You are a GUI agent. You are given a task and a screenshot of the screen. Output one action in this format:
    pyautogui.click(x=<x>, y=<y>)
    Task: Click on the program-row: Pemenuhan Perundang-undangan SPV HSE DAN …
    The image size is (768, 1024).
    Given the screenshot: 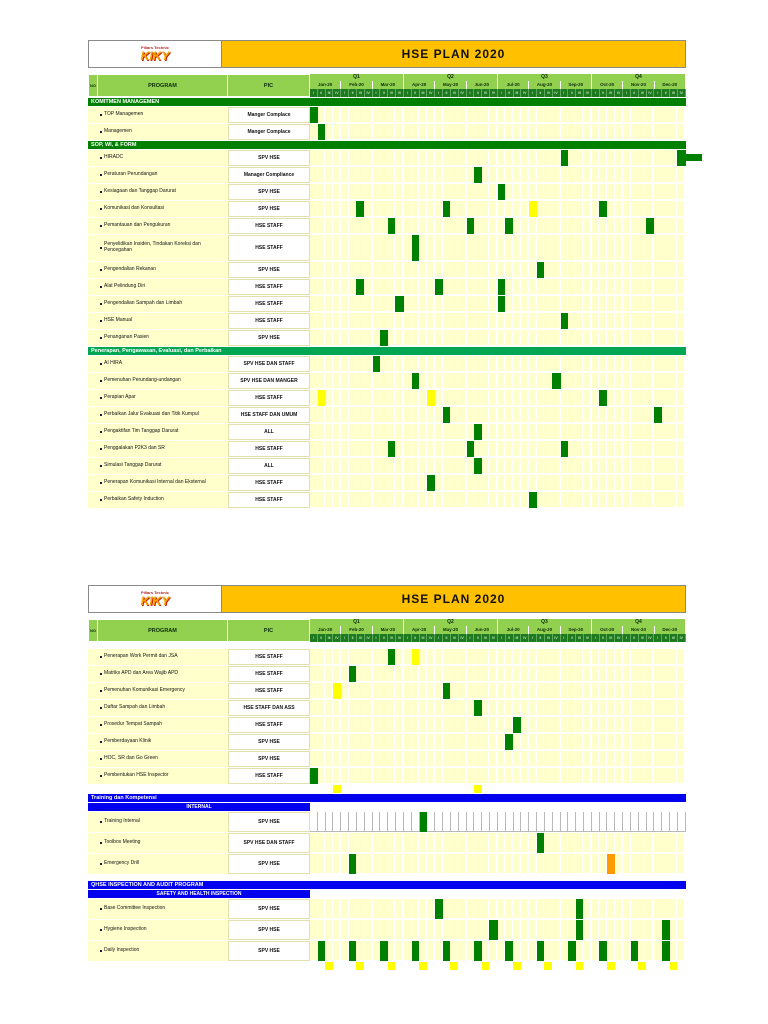 What is the action you would take?
    pyautogui.click(x=387, y=381)
    